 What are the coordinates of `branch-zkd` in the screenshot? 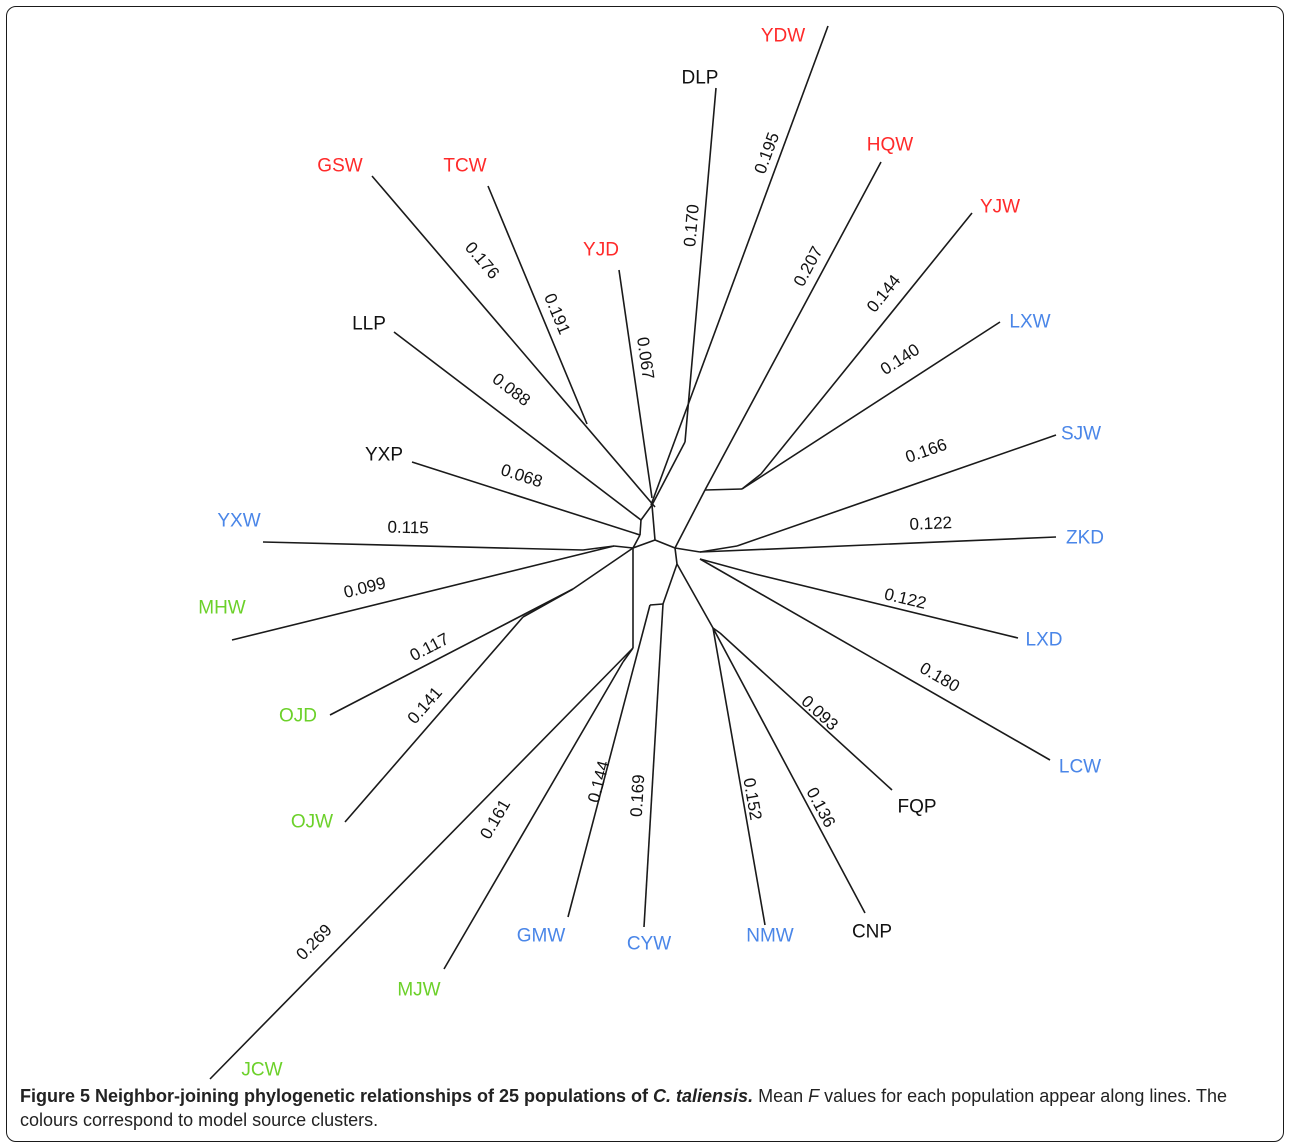 It's located at (878, 544).